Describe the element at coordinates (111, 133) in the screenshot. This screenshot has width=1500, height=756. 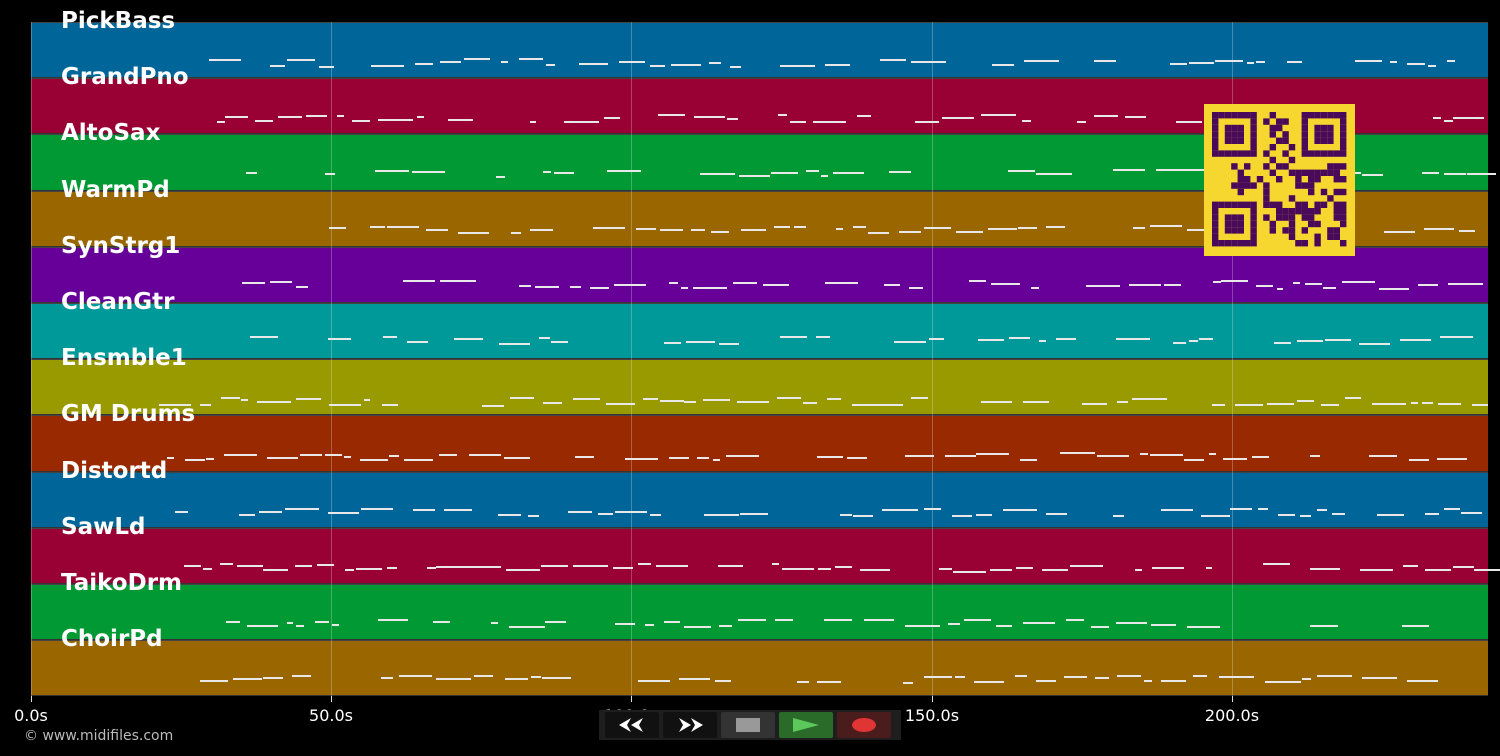
I see `track-label: AltoSax` at that location.